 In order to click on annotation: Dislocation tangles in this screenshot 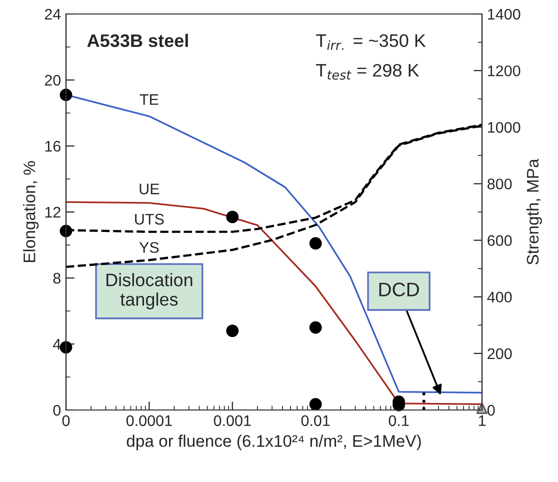, I will do `click(149, 291)`.